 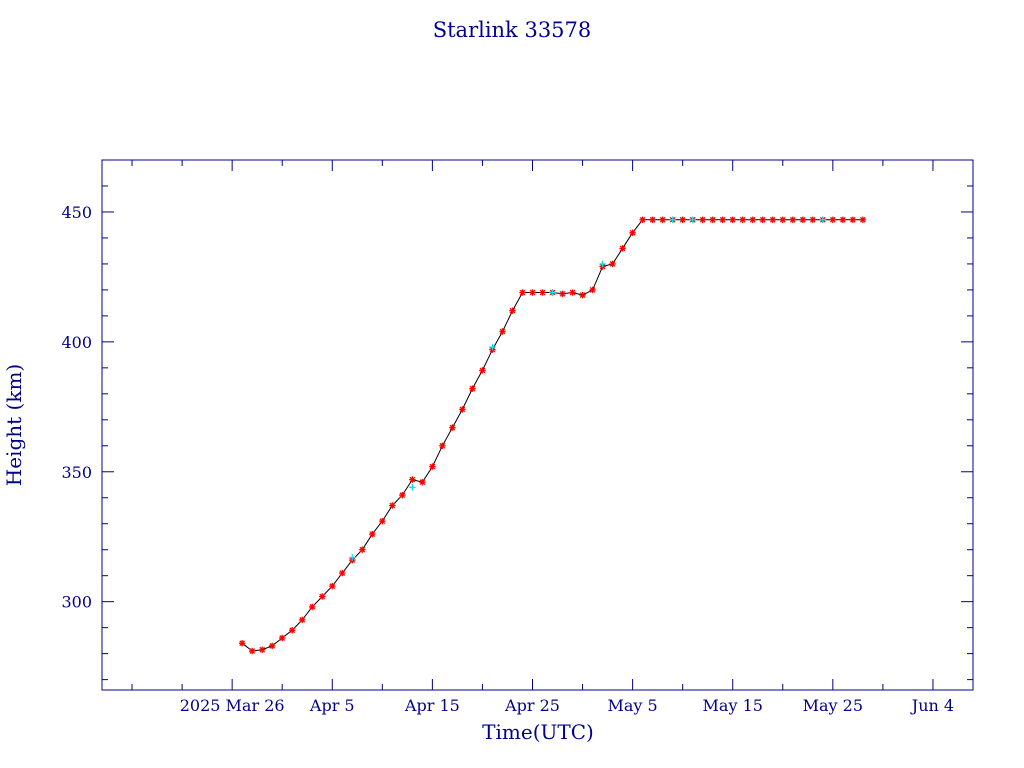 I want to click on y-tick-label: 300, so click(x=76, y=602).